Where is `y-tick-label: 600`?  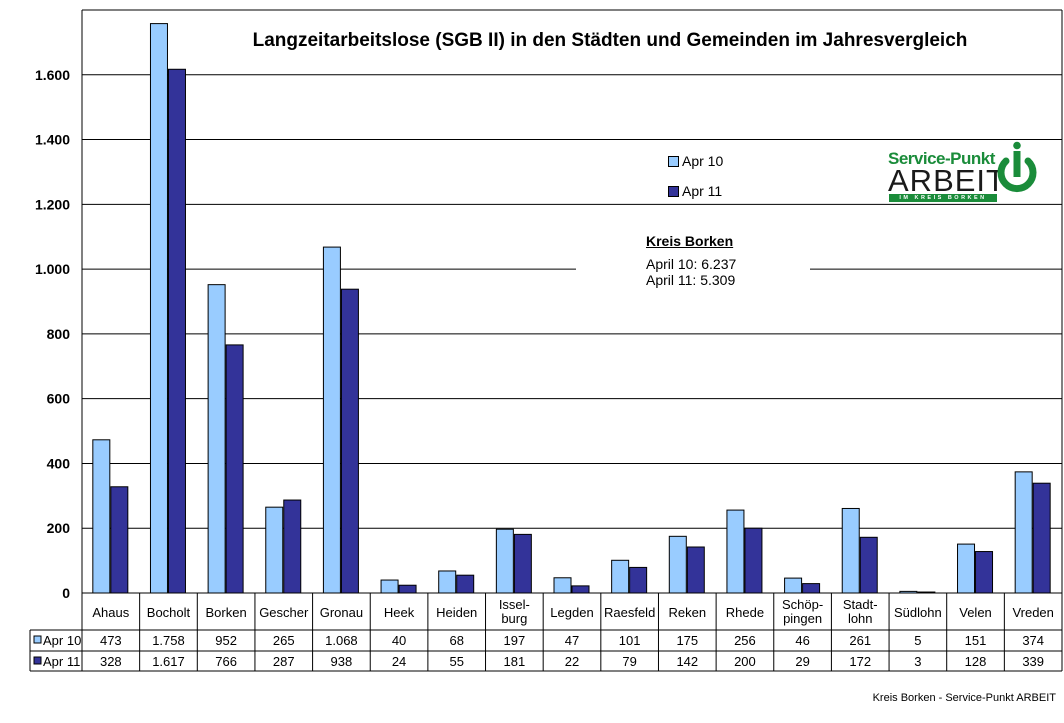
y-tick-label: 600 is located at coordinates (59, 399).